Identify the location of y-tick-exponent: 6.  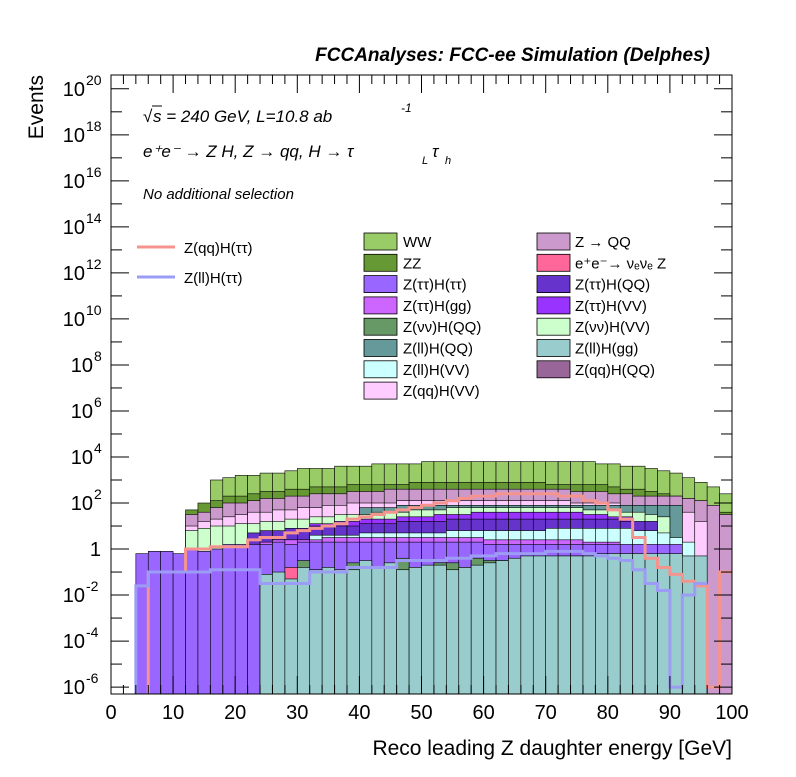
(98, 402).